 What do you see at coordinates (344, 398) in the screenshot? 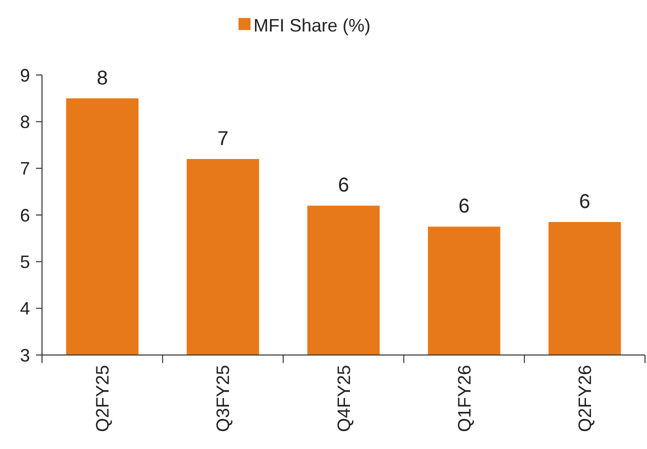
I see `x-tick-label: Q4FY25` at bounding box center [344, 398].